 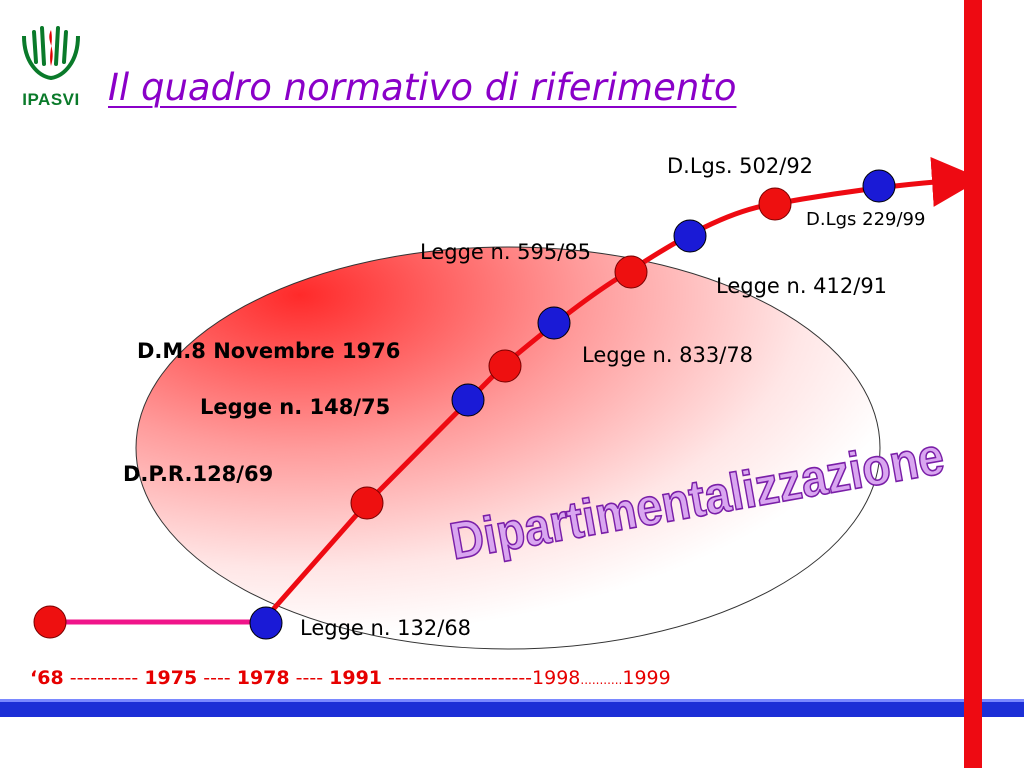 I want to click on label-legge-148-75: Legge n. 148/75, so click(x=295, y=407).